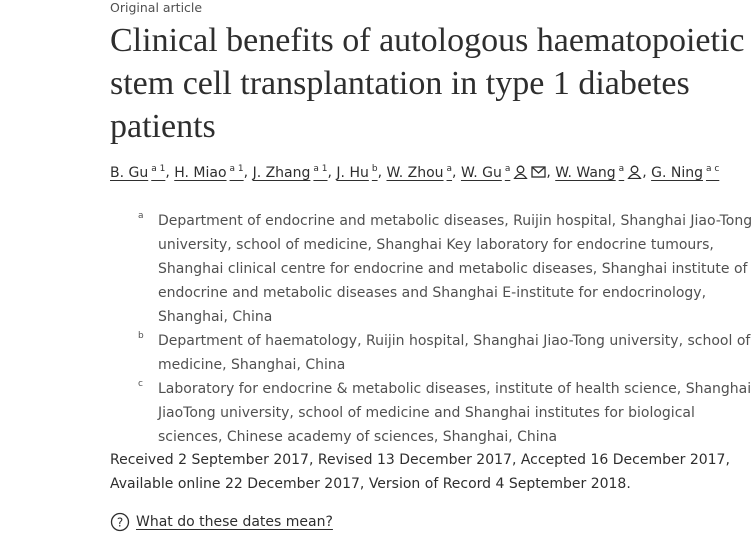 This screenshot has width=752, height=539. What do you see at coordinates (200, 172) in the screenshot?
I see `author-name: H. Miao` at bounding box center [200, 172].